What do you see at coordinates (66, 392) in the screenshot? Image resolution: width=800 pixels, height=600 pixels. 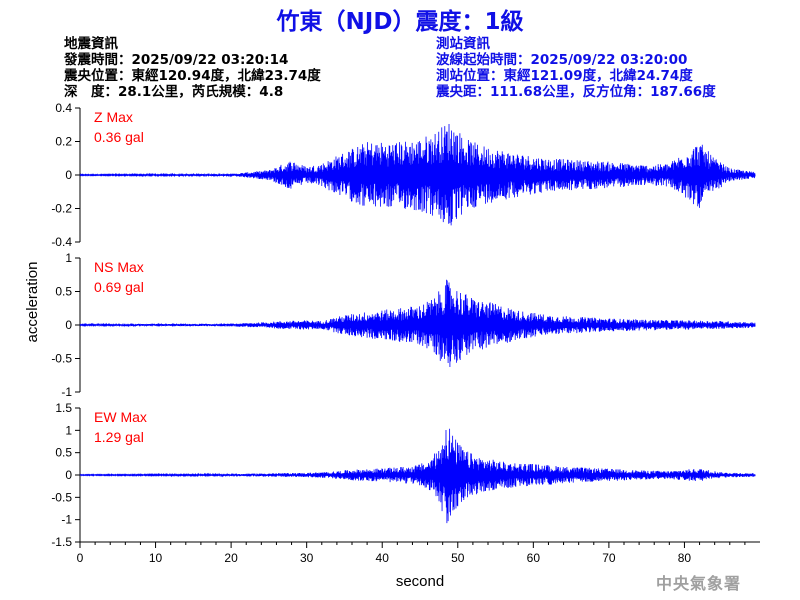 I see `y-tick-label-ns: -1` at bounding box center [66, 392].